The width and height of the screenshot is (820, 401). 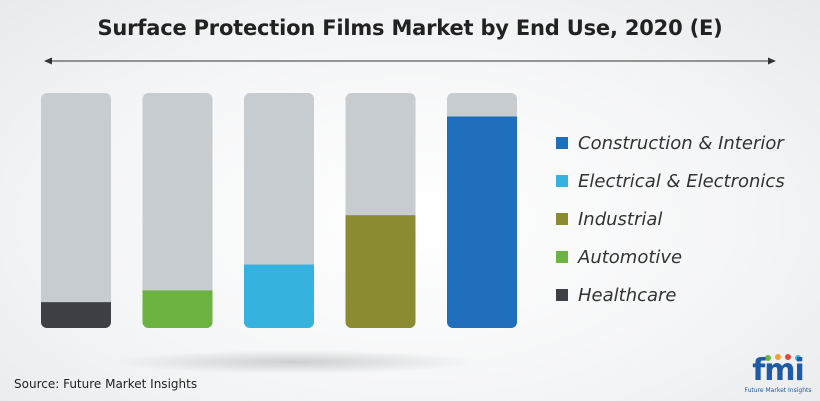 I want to click on legend-item-industrial: Industrial, so click(x=670, y=219).